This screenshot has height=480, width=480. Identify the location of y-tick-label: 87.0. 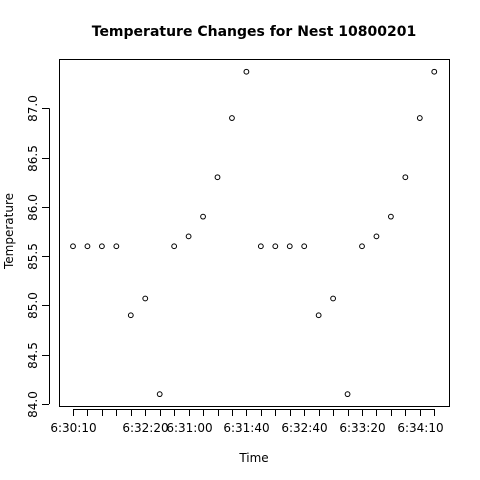
(33, 108).